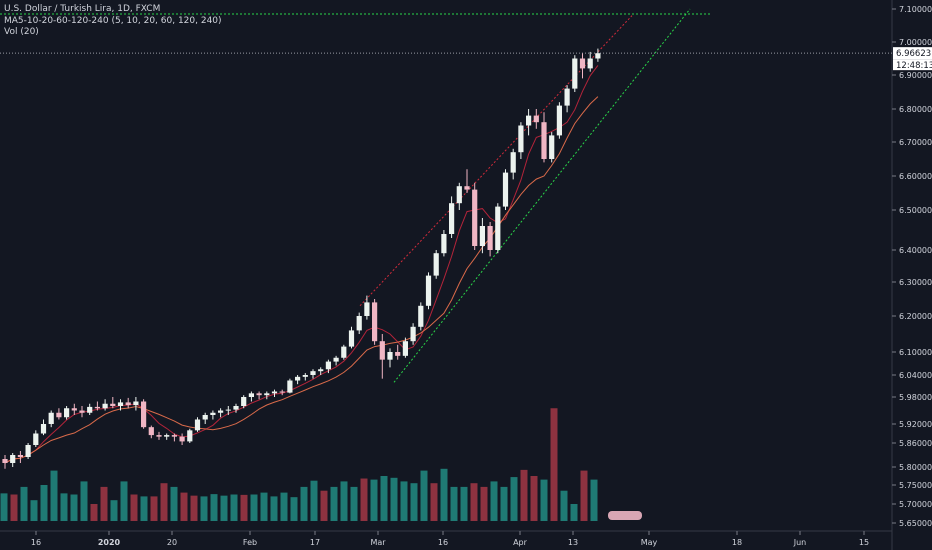  I want to click on time-tick-label: 15, so click(864, 542).